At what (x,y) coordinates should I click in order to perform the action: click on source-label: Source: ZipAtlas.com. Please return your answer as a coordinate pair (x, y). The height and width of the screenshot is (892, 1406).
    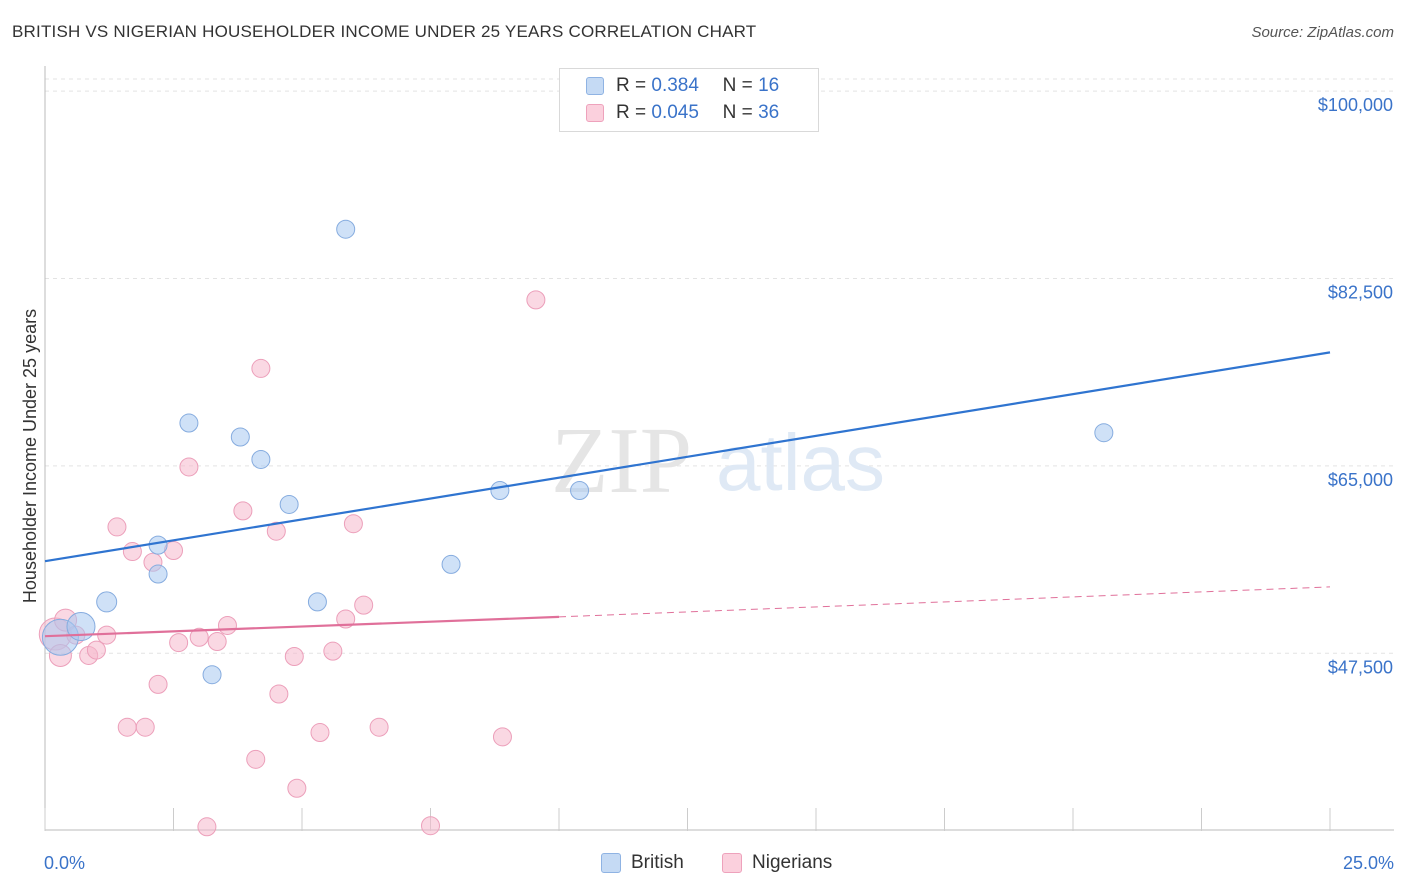
    Looking at the image, I should click on (1322, 32).